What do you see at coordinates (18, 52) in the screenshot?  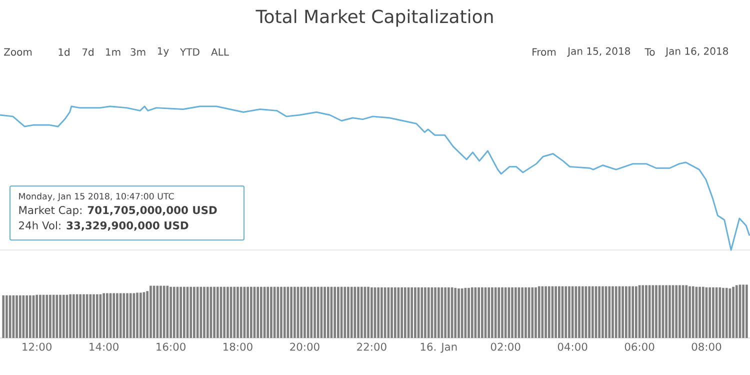 I see `text: Zoom` at bounding box center [18, 52].